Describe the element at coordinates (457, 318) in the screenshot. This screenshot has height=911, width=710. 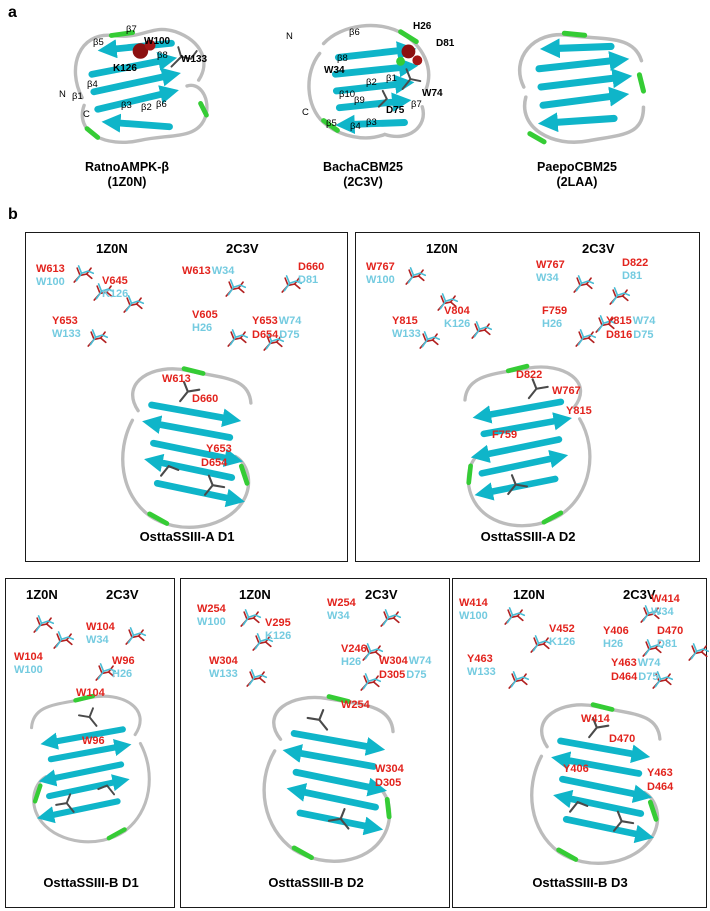
I see `residue-pair: V804 K126` at that location.